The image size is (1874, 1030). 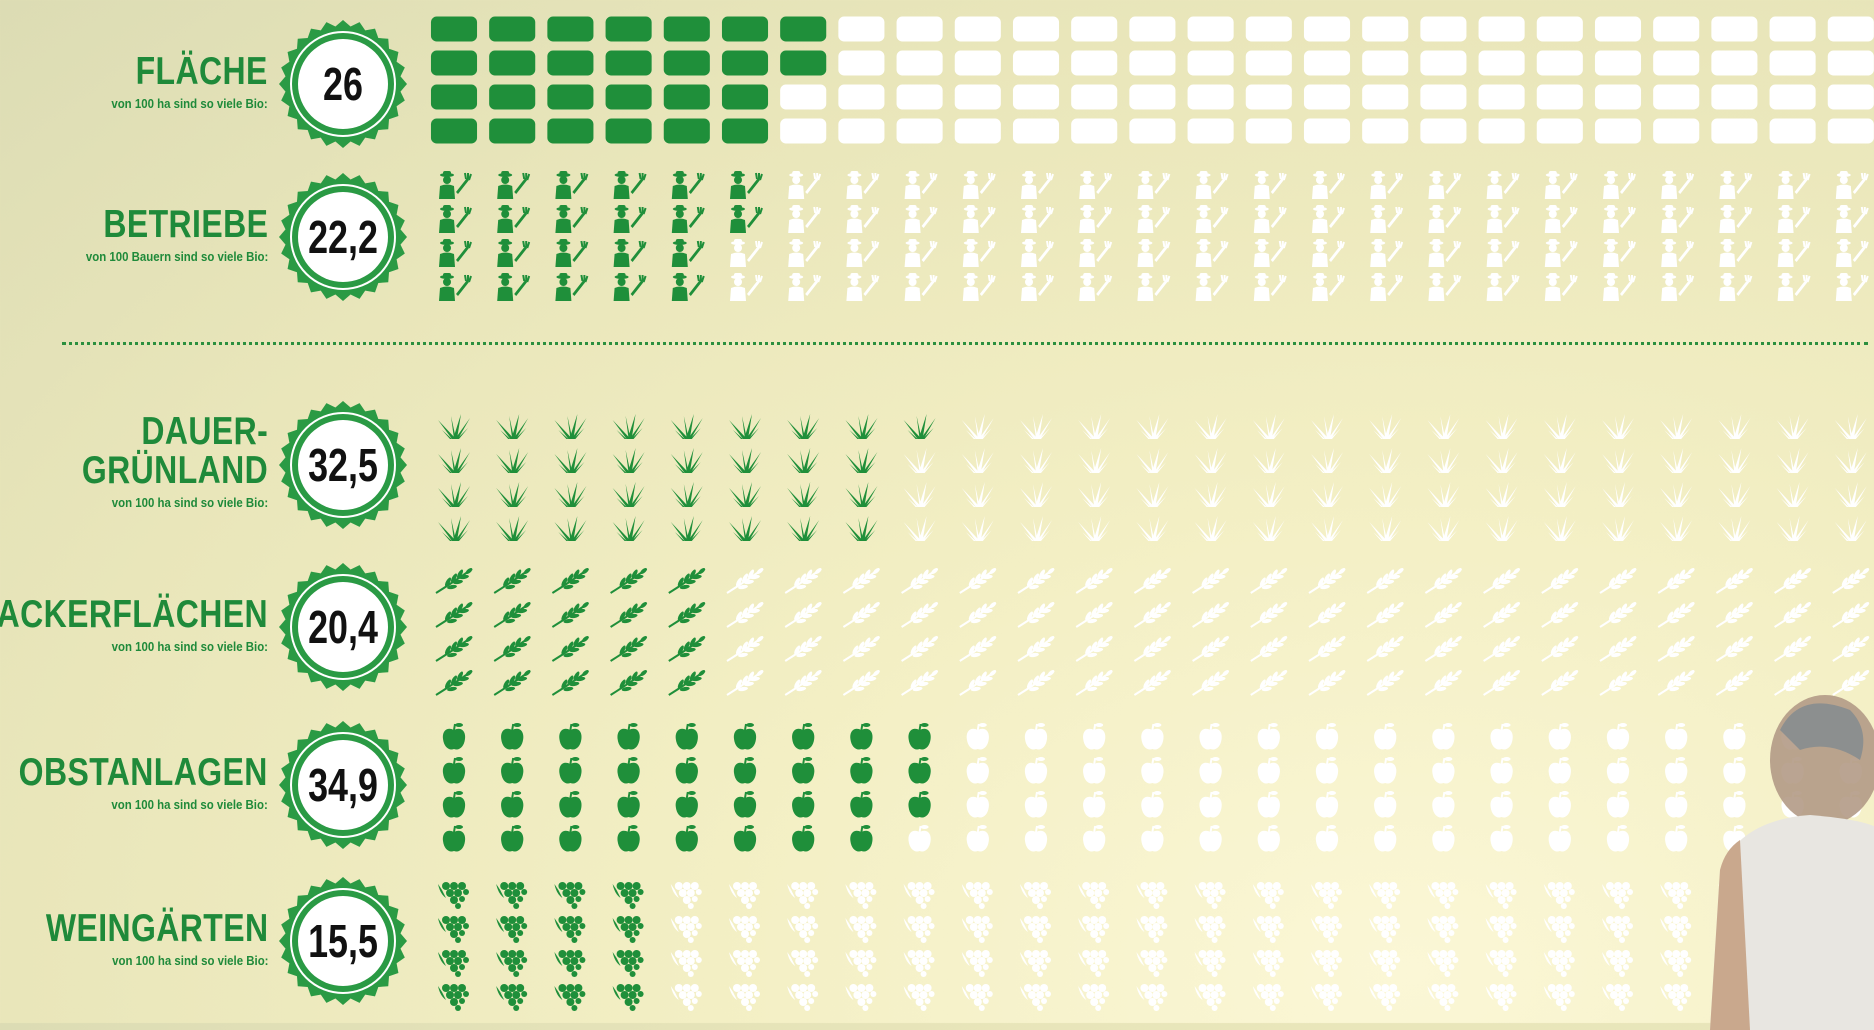 I want to click on betriebe-title: BETRIEBE, so click(x=185, y=224).